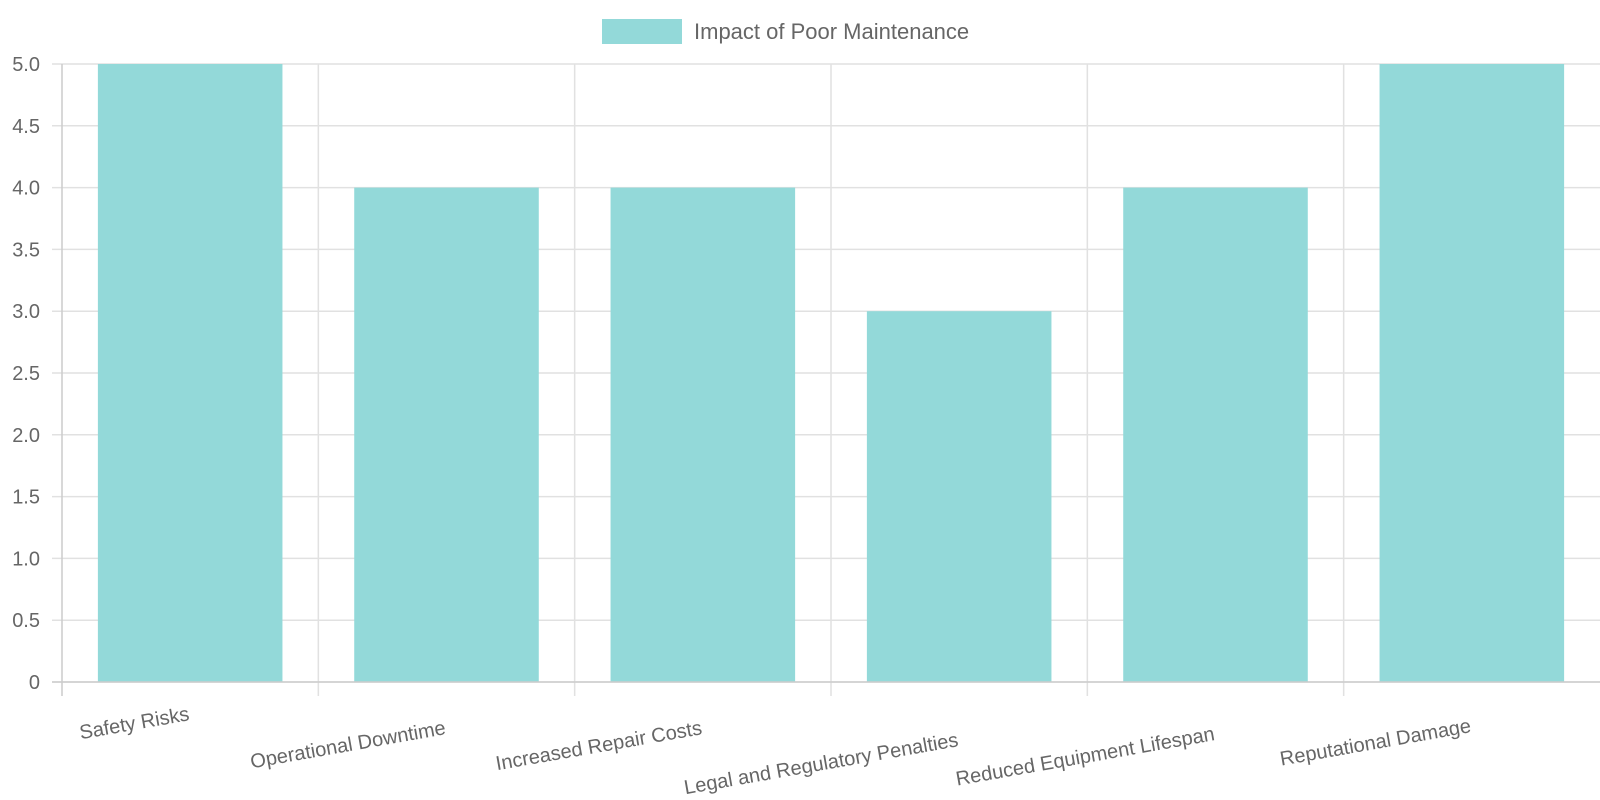 The height and width of the screenshot is (800, 1600). What do you see at coordinates (26, 436) in the screenshot?
I see `y-tick-label: 2.0` at bounding box center [26, 436].